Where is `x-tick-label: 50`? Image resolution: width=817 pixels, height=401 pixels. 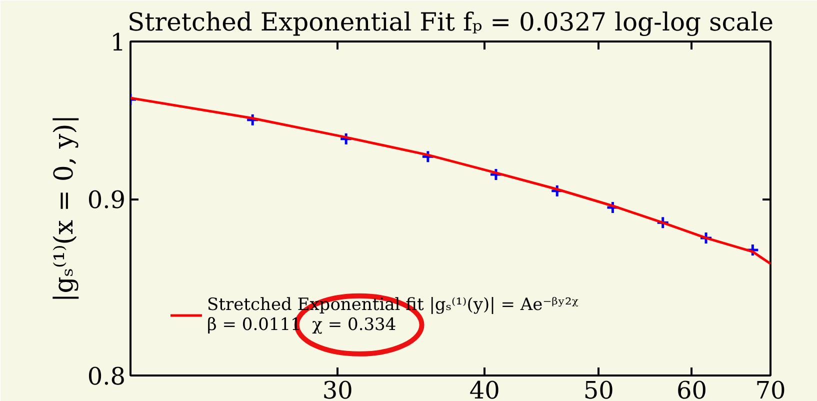 x-tick-label: 50 is located at coordinates (598, 388).